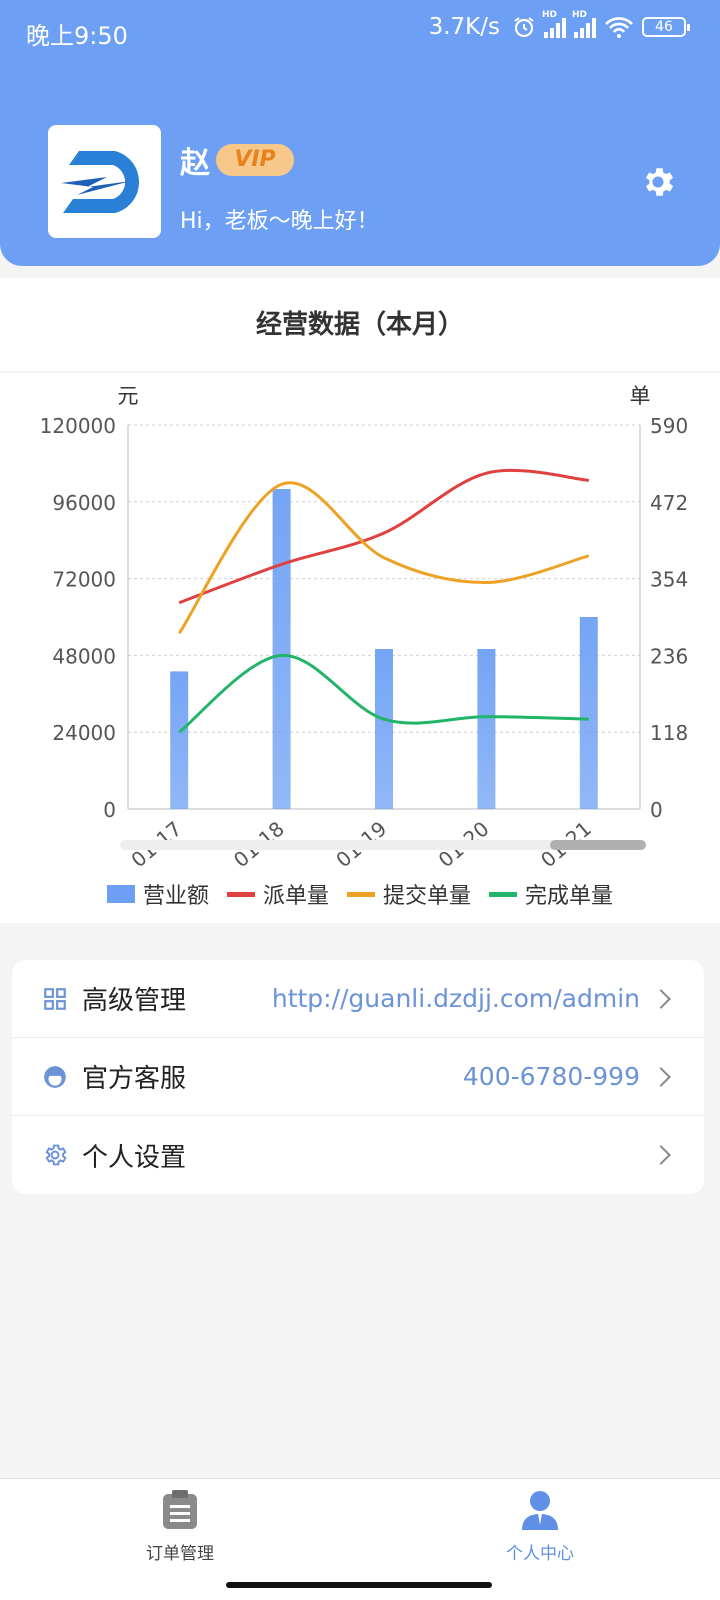  Describe the element at coordinates (77, 36) in the screenshot. I see `status-time: 晚上9:50` at that location.